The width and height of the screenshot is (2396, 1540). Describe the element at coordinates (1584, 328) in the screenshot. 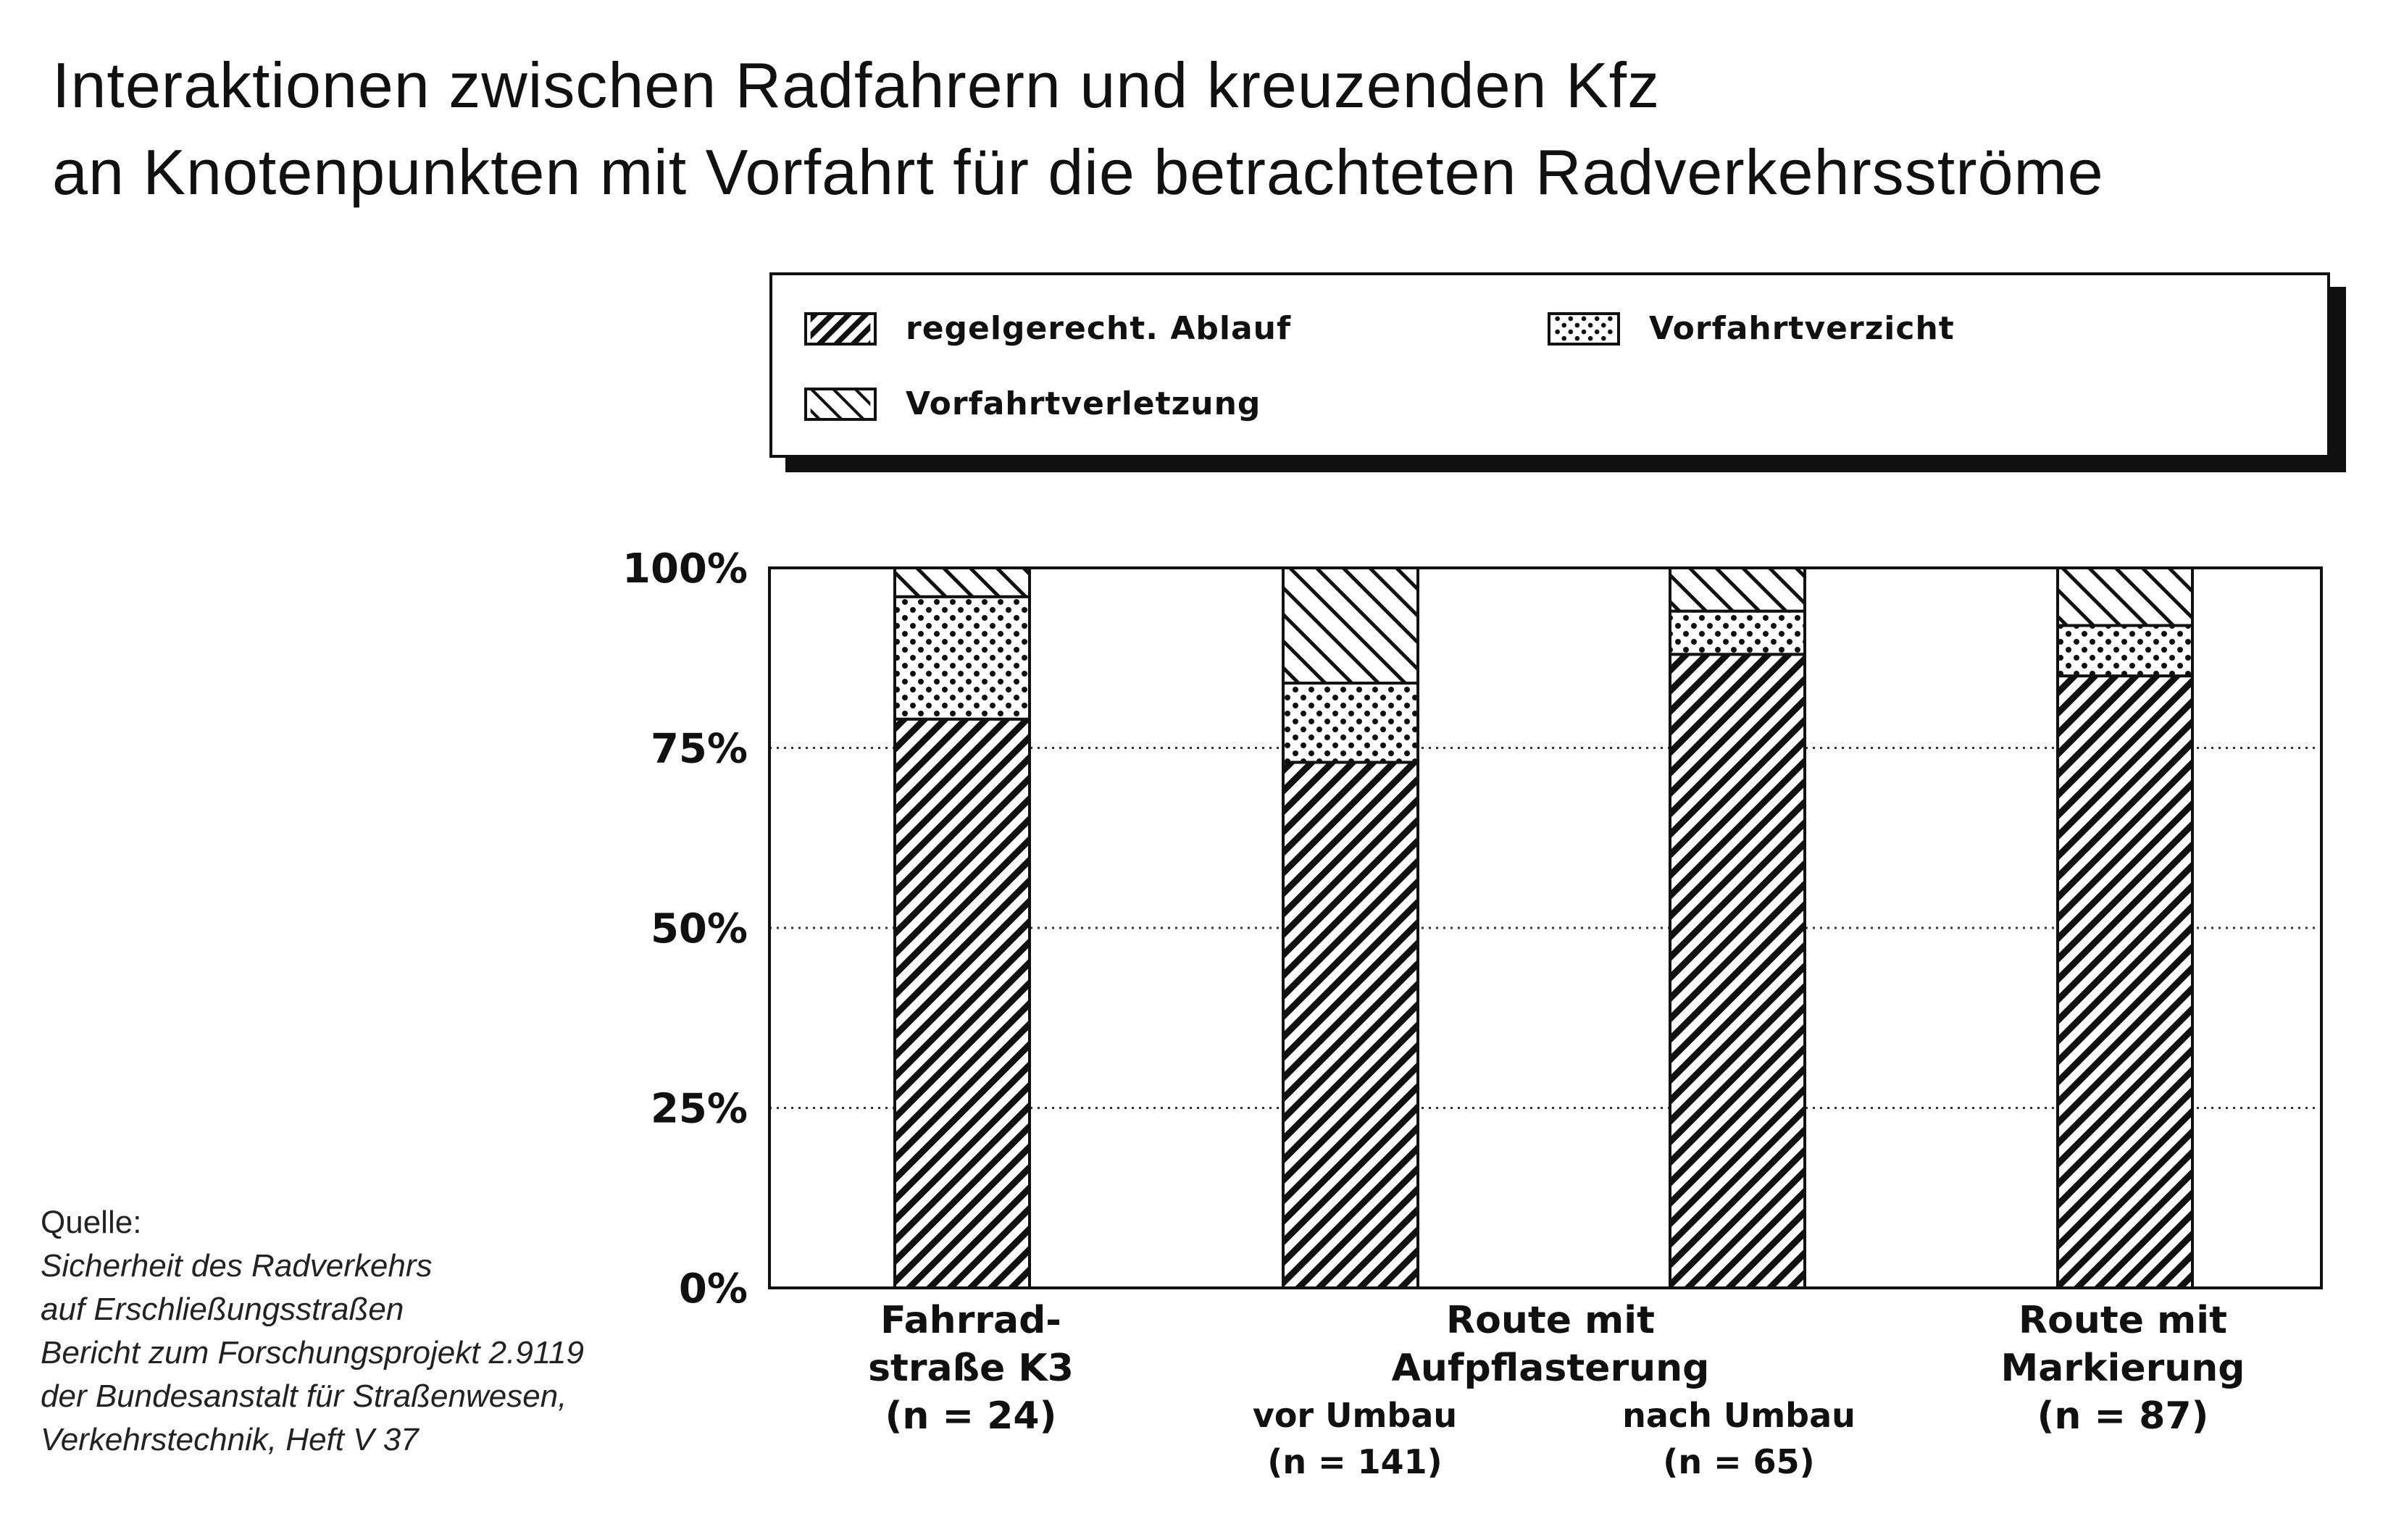

I see `legend-swatch-dots` at that location.